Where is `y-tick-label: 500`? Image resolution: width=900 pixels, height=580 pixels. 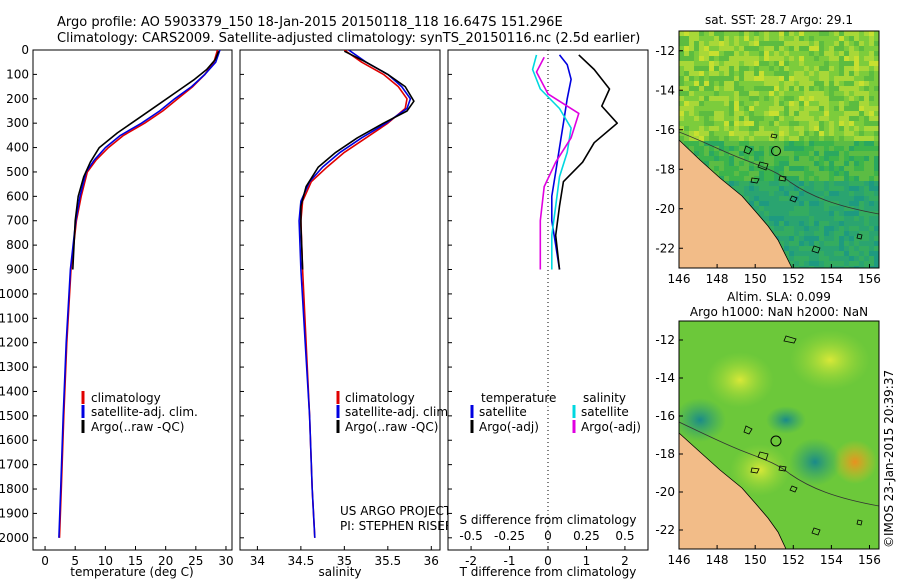
y-tick-label: 500 is located at coordinates (17, 172).